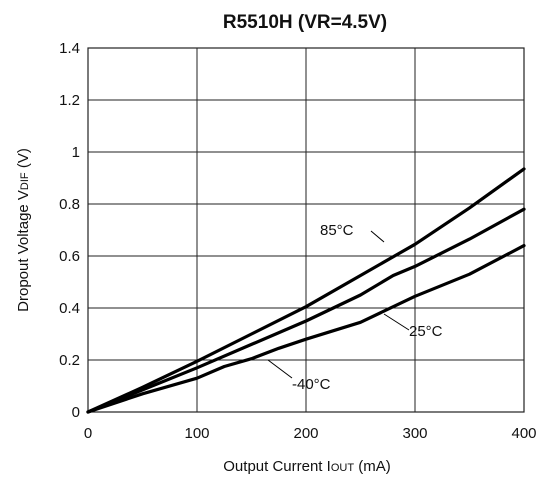 The image size is (549, 479). Describe the element at coordinates (76, 152) in the screenshot. I see `y-tick-label: 1` at that location.